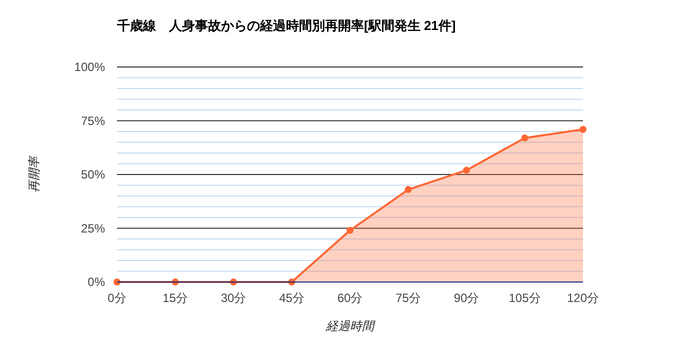  What do you see at coordinates (90, 67) in the screenshot?
I see `y-tick-label: 100%` at bounding box center [90, 67].